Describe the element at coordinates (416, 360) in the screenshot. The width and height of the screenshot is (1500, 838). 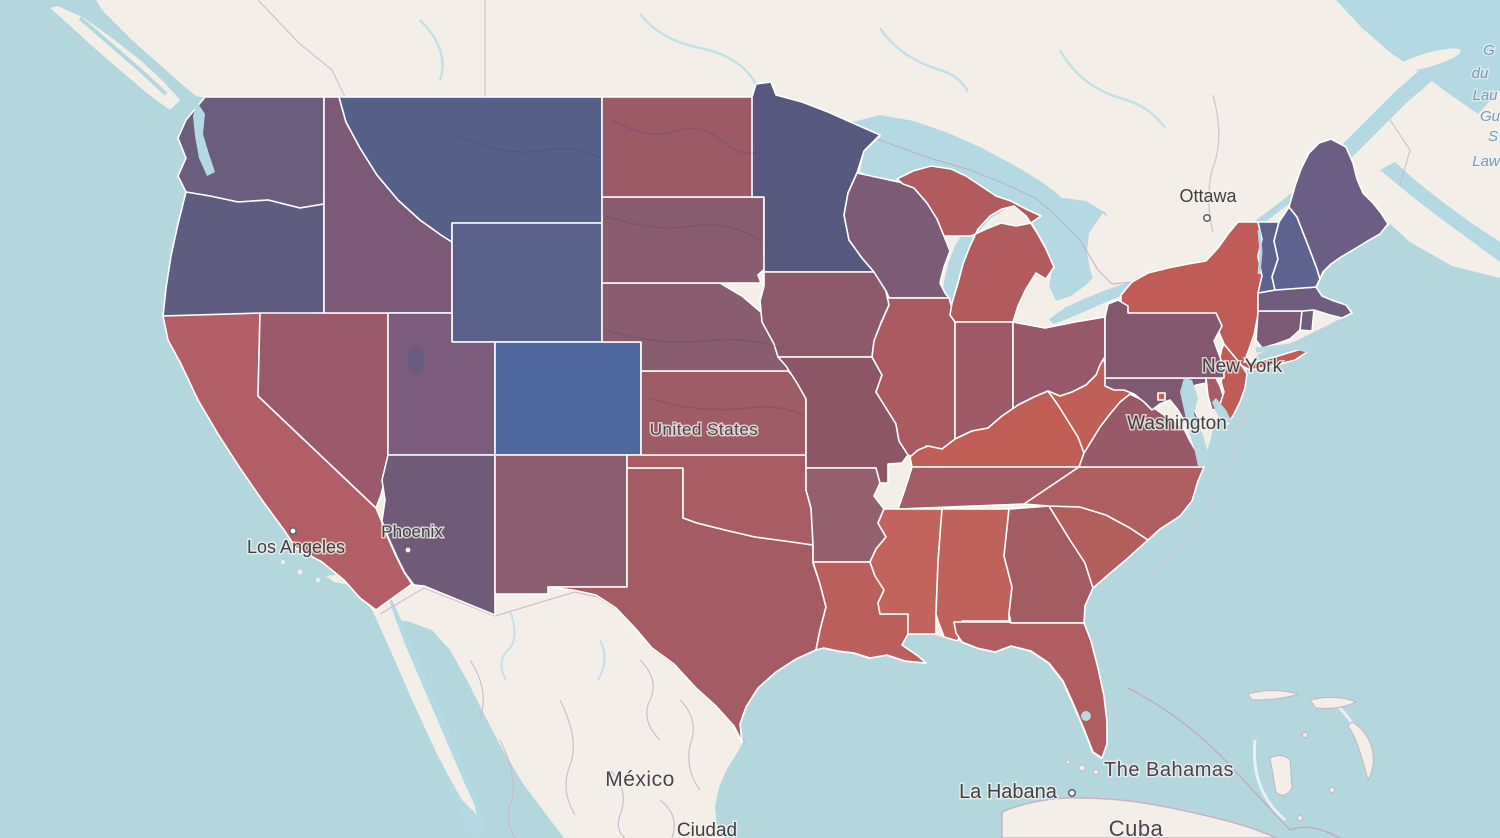
I see `great-salt-lake` at that location.